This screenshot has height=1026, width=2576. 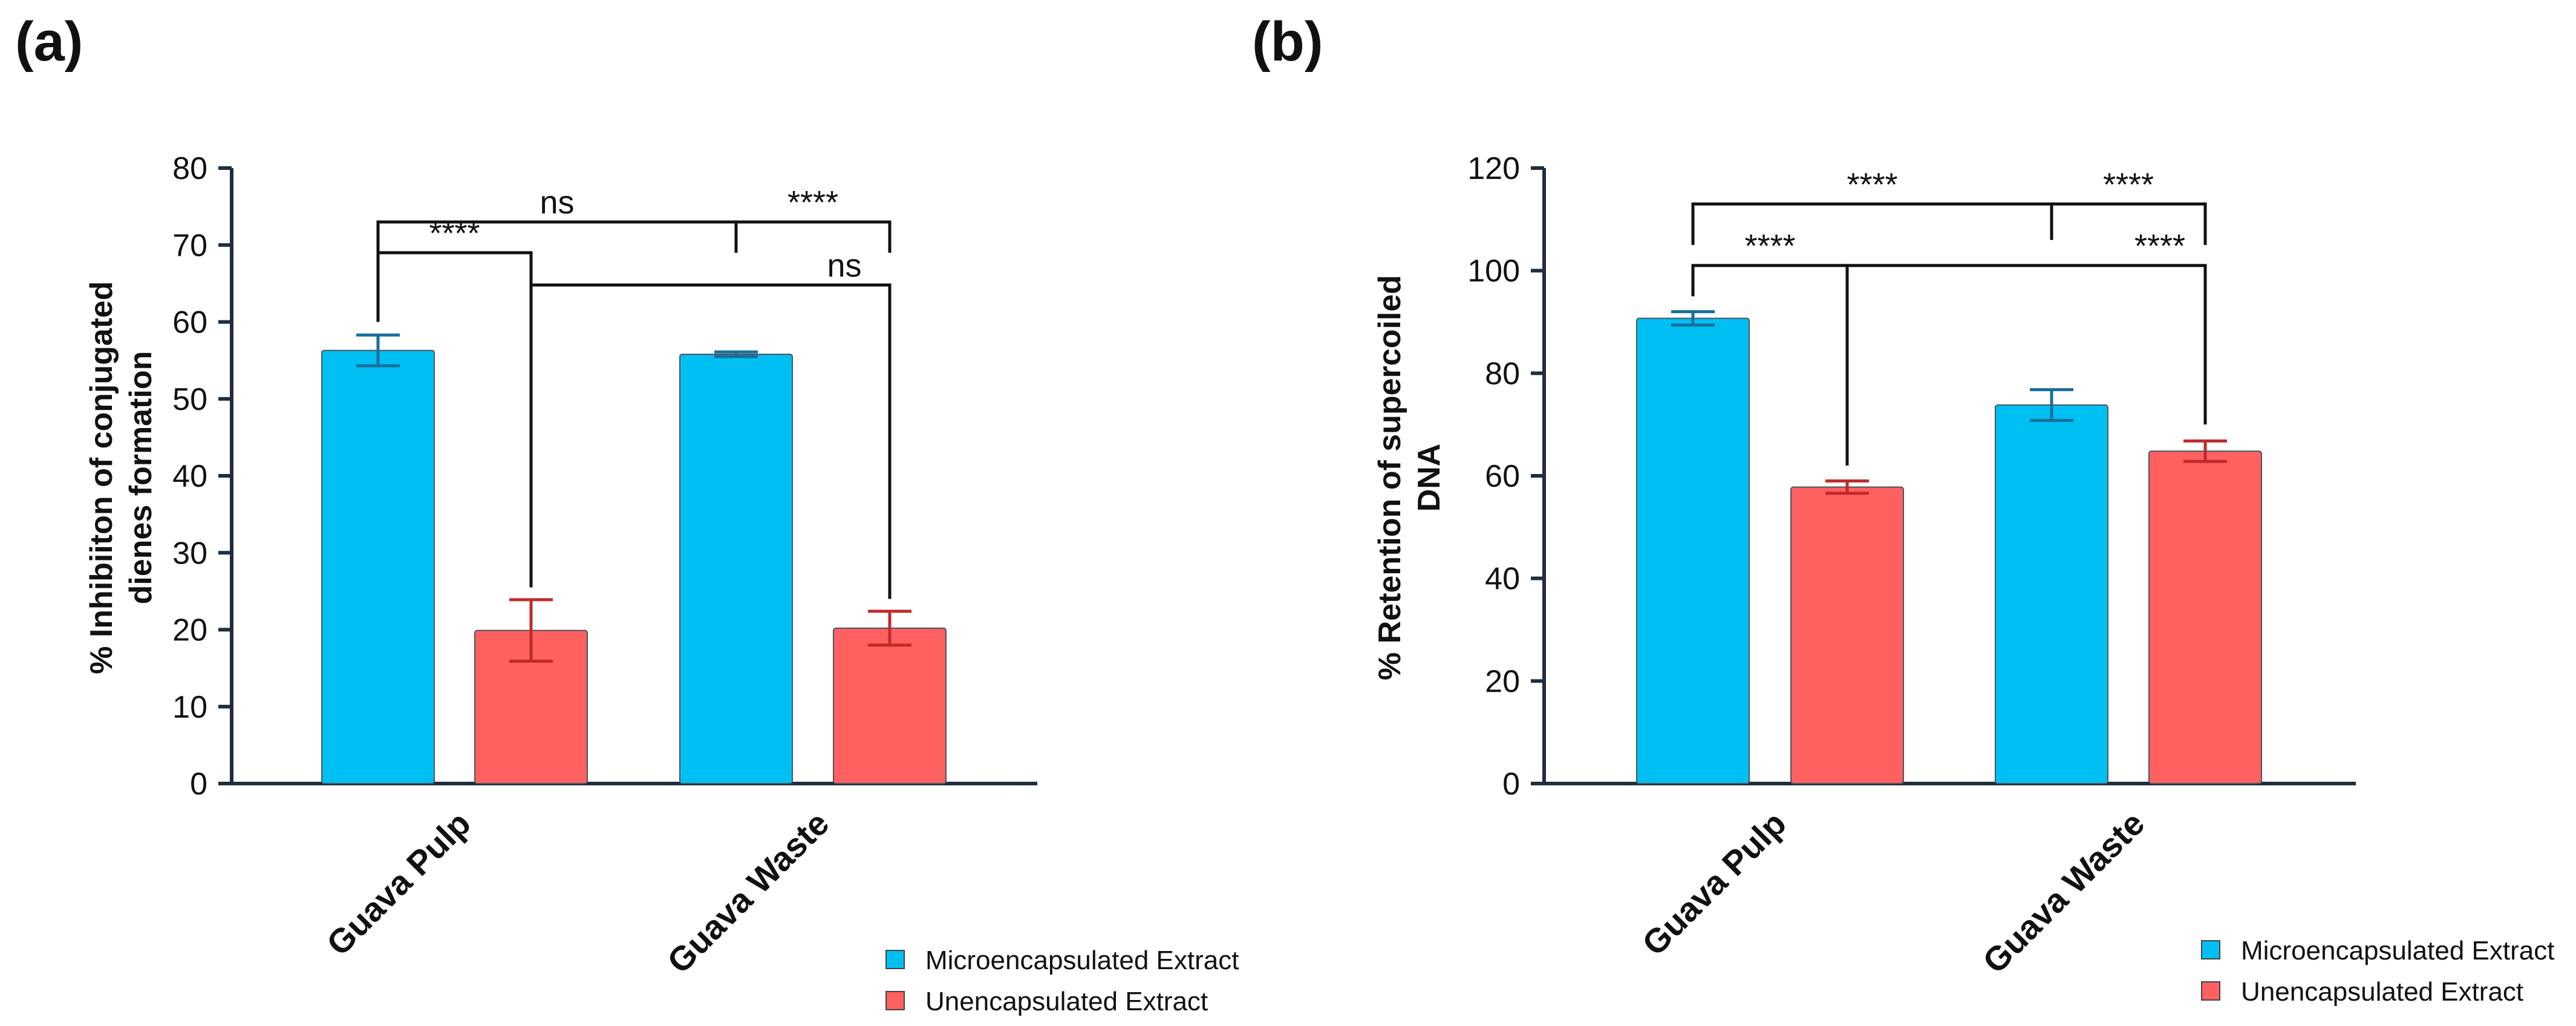 What do you see at coordinates (1082, 960) in the screenshot?
I see `panel-a-legend-micro: Microencapsulated Extract` at bounding box center [1082, 960].